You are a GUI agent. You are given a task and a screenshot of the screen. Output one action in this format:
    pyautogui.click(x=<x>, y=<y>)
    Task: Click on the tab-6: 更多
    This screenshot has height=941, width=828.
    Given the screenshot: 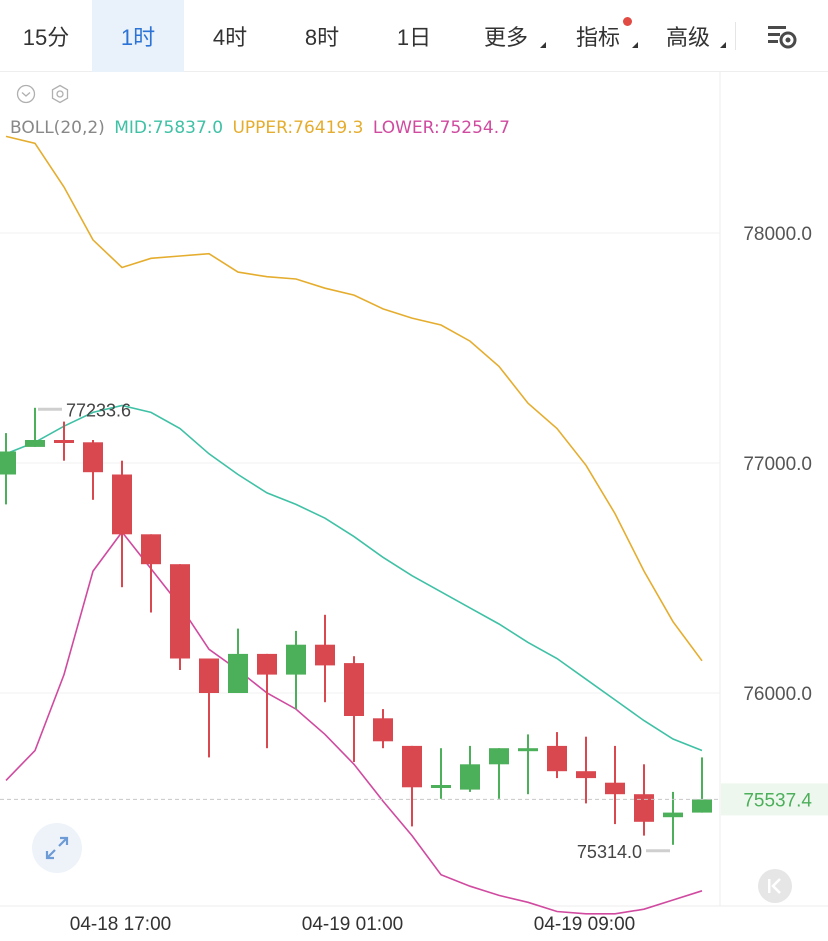 What is the action you would take?
    pyautogui.click(x=506, y=36)
    